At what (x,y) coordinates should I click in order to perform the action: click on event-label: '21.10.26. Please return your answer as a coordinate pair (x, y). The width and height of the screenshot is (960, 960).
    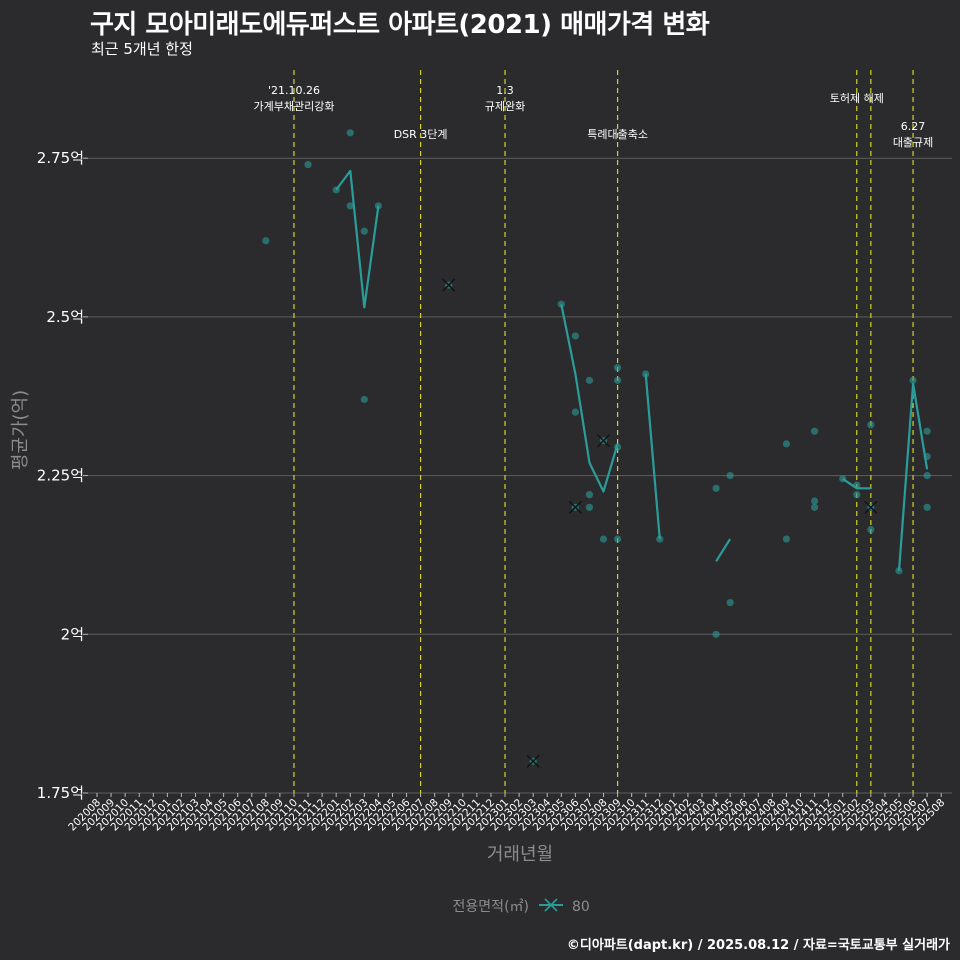
    Looking at the image, I should click on (294, 90).